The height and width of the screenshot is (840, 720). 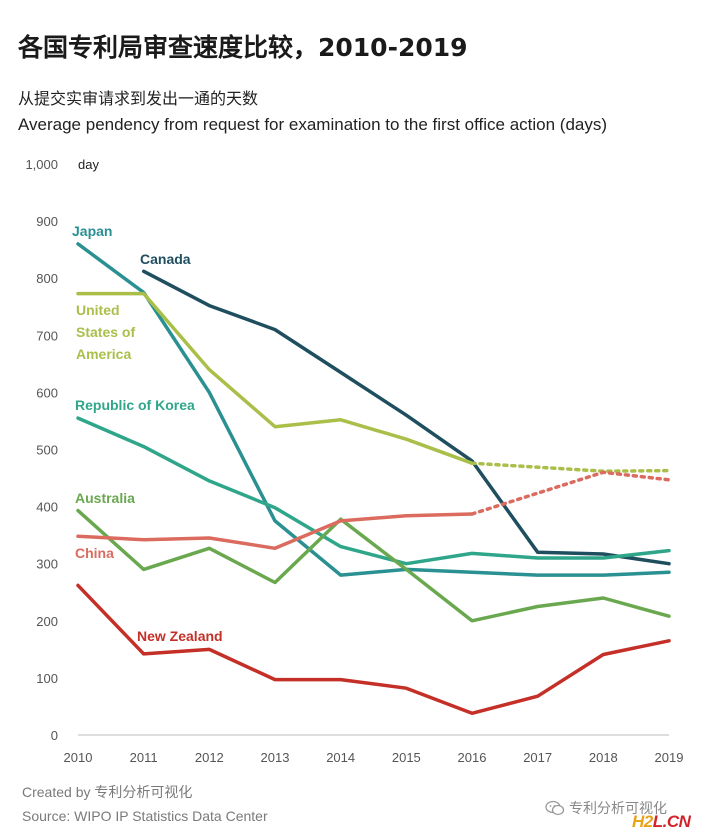 I want to click on y-tick-label: 200, so click(x=47, y=621).